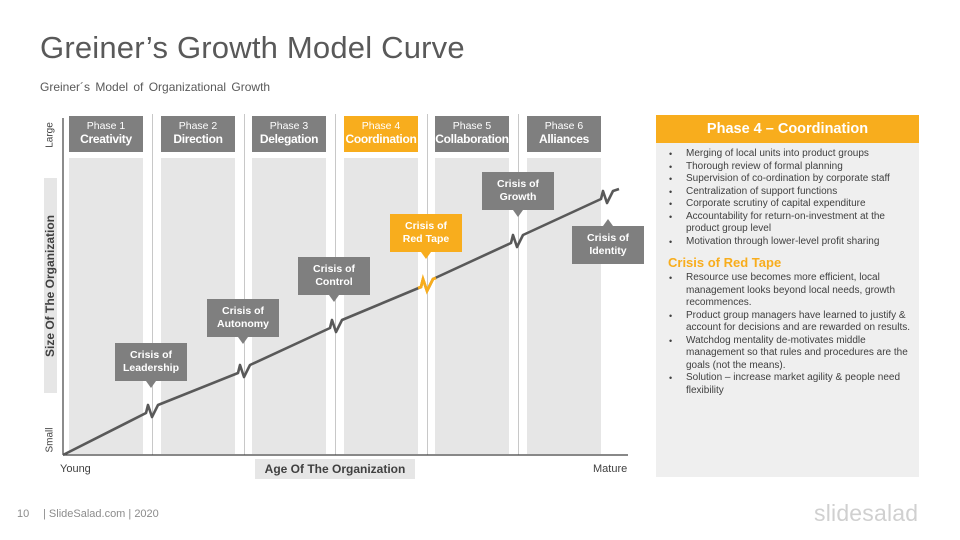  Describe the element at coordinates (151, 365) in the screenshot. I see `callout-crisis-leadership: Crisis of Leadership` at that location.